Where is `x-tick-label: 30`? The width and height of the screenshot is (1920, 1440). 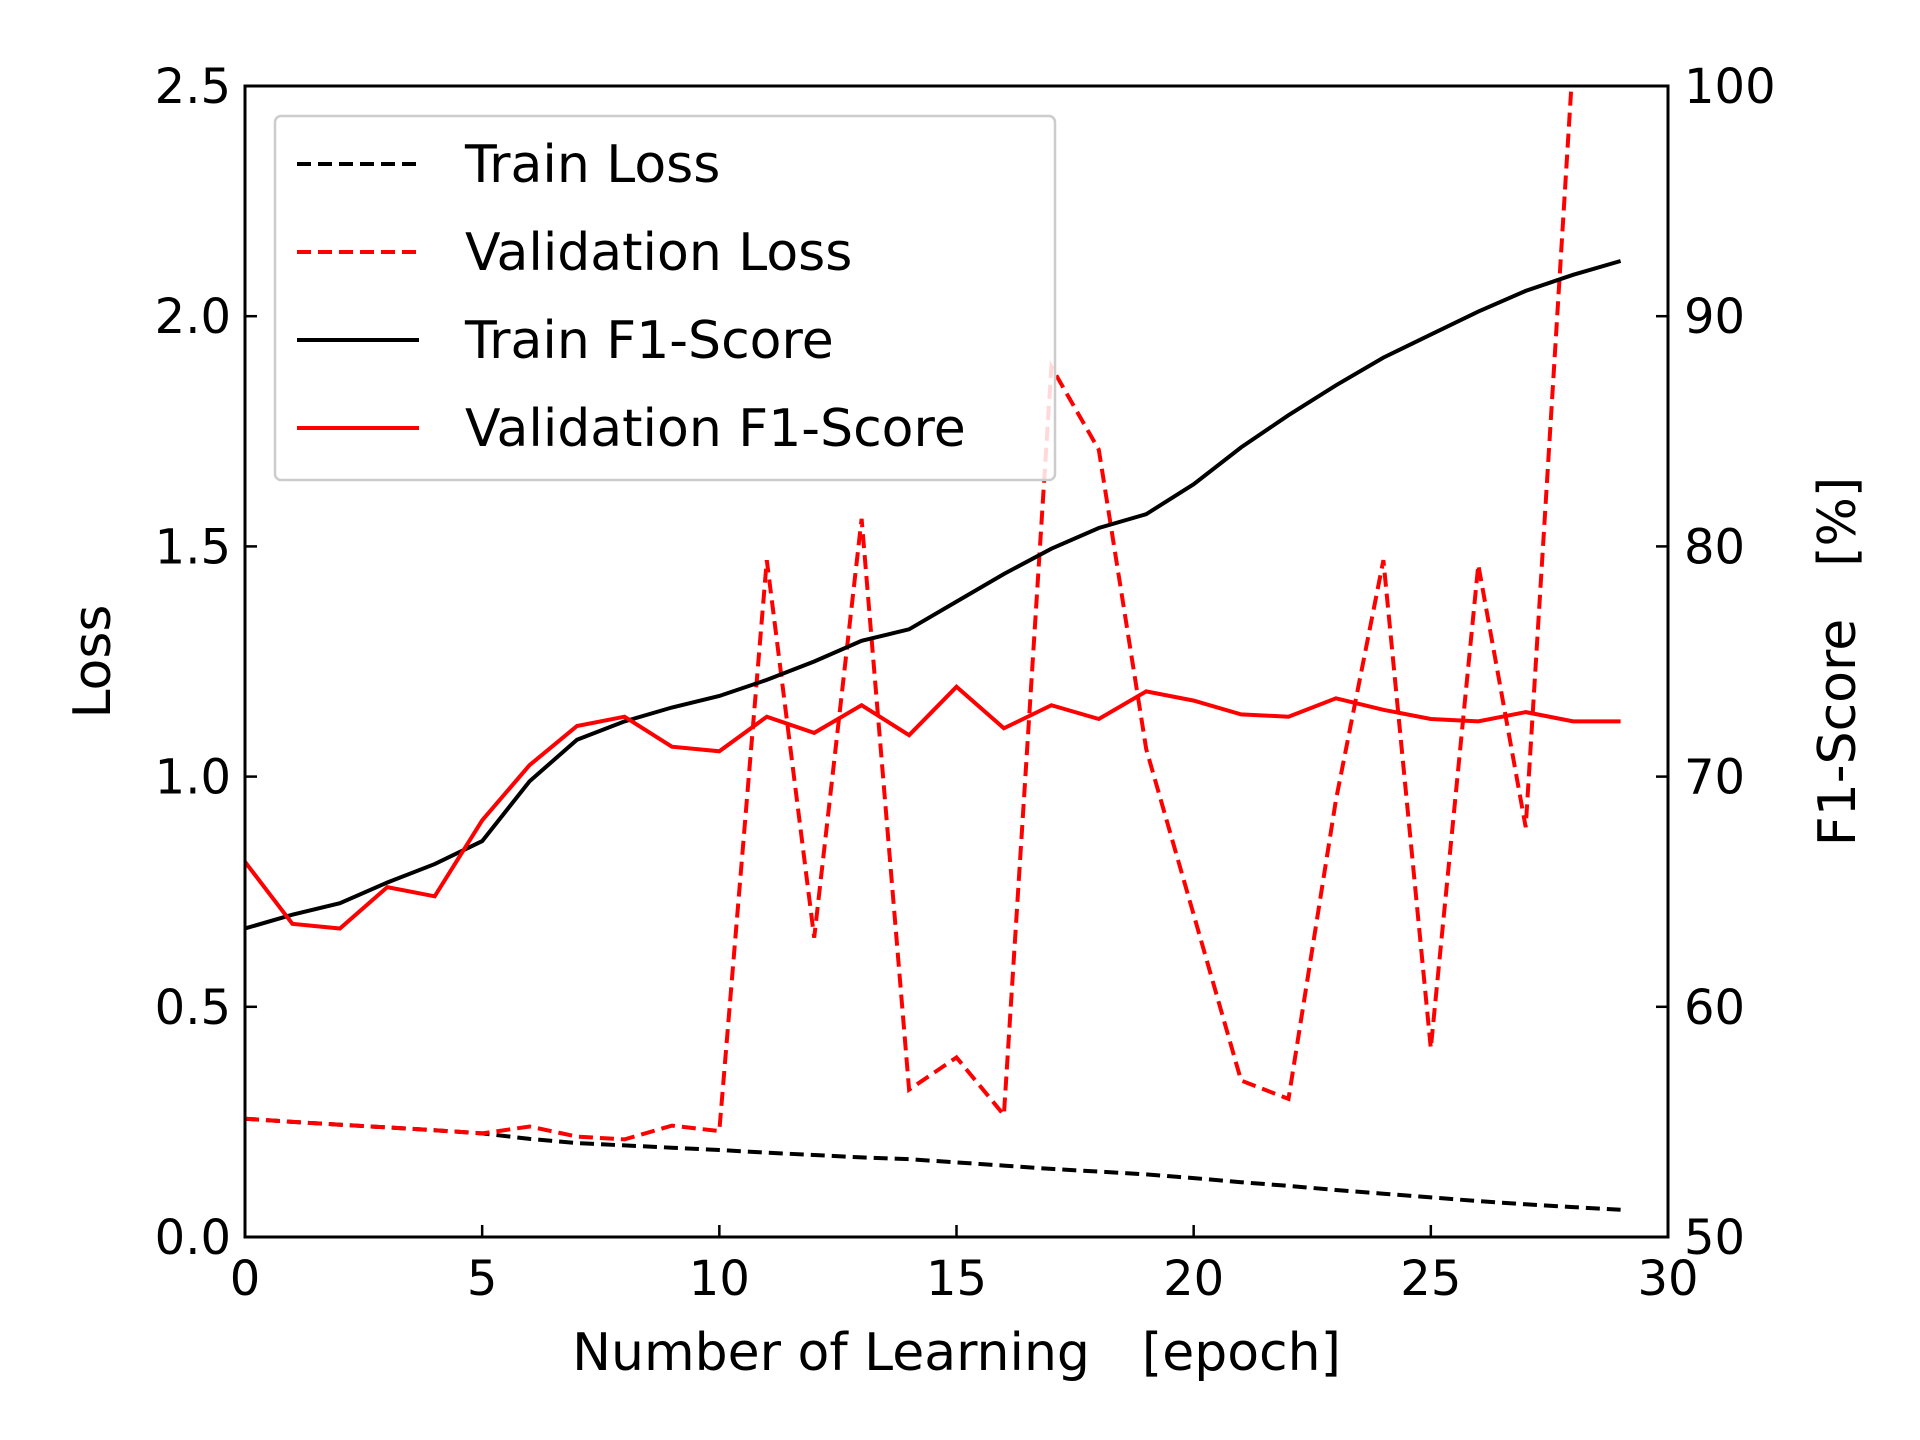 x-tick-label: 30 is located at coordinates (1667, 1279).